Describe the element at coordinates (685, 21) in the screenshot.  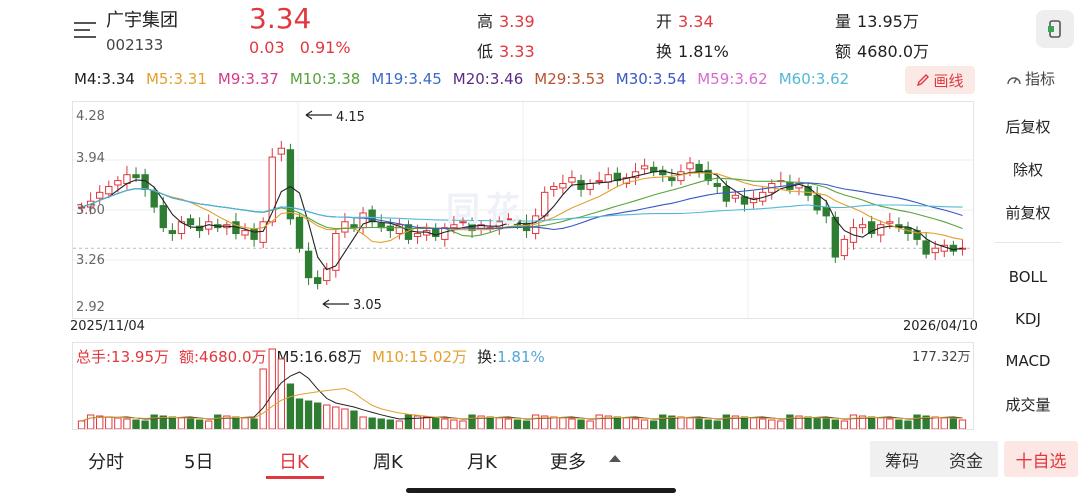
I see `quote-open: 开 3.34` at that location.